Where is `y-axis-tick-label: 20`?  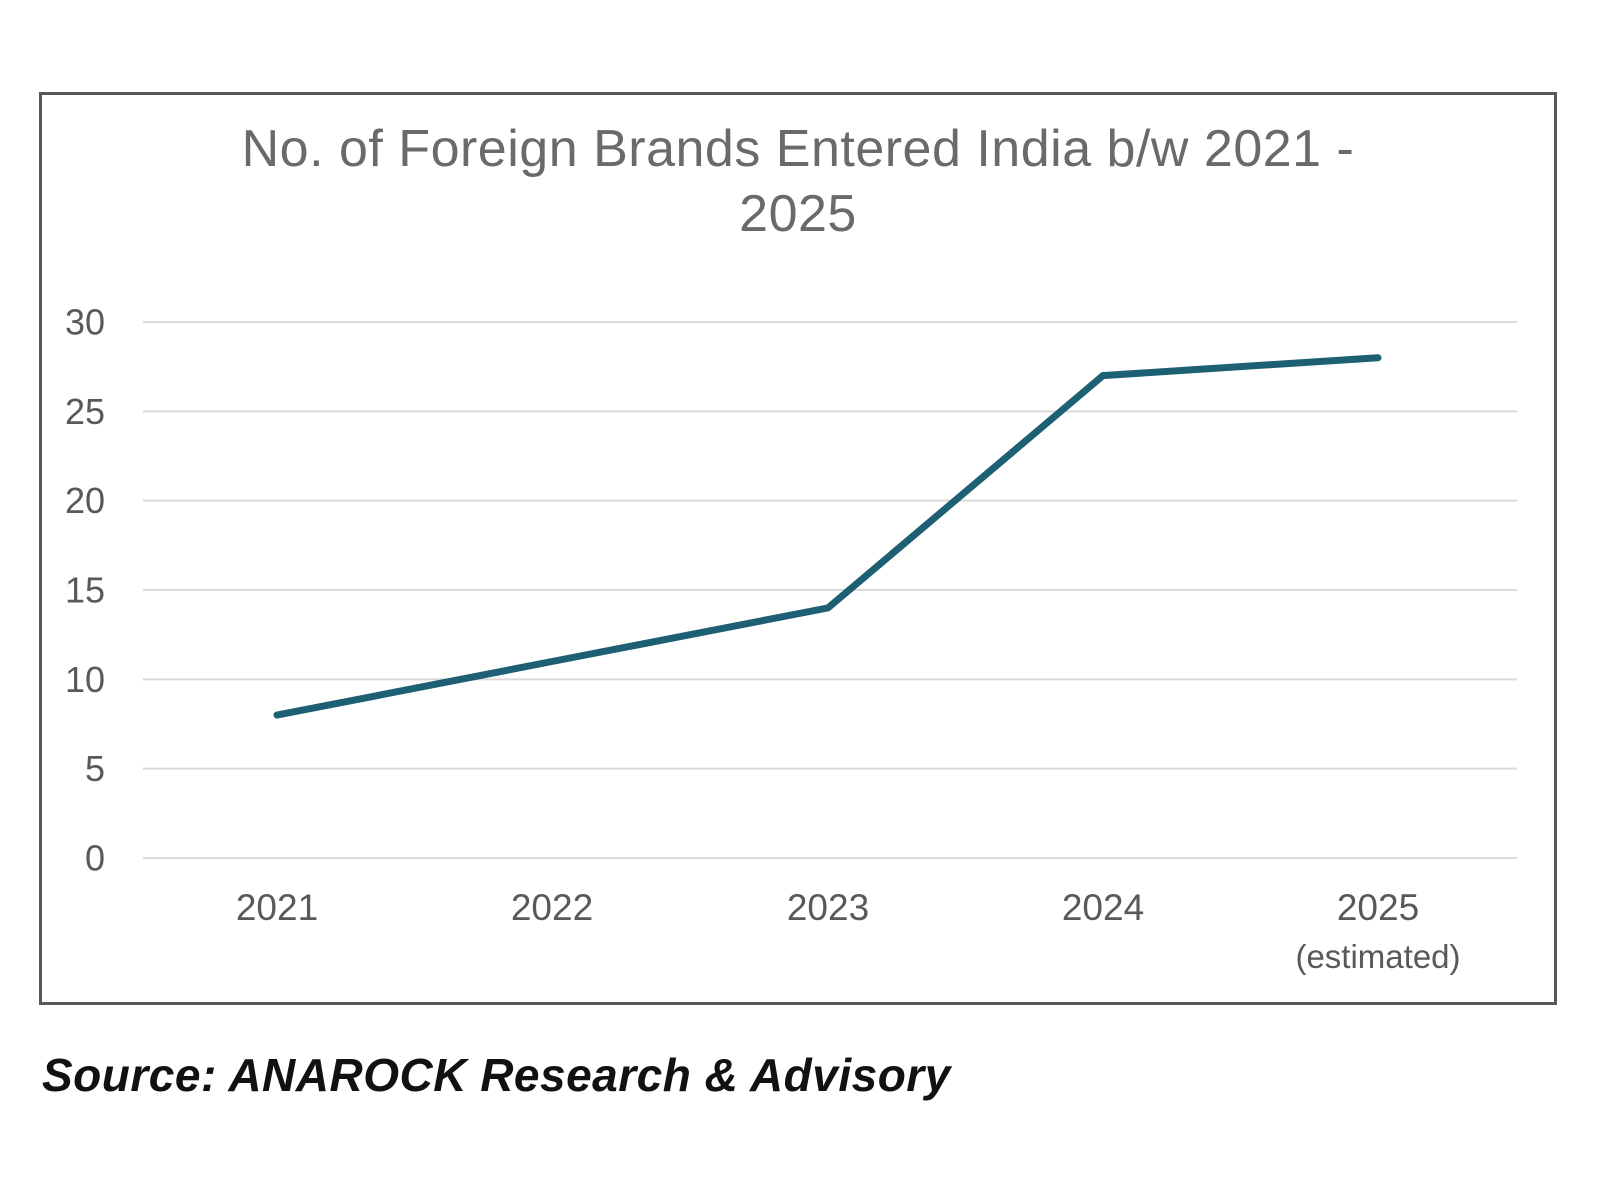 y-axis-tick-label: 20 is located at coordinates (85, 500).